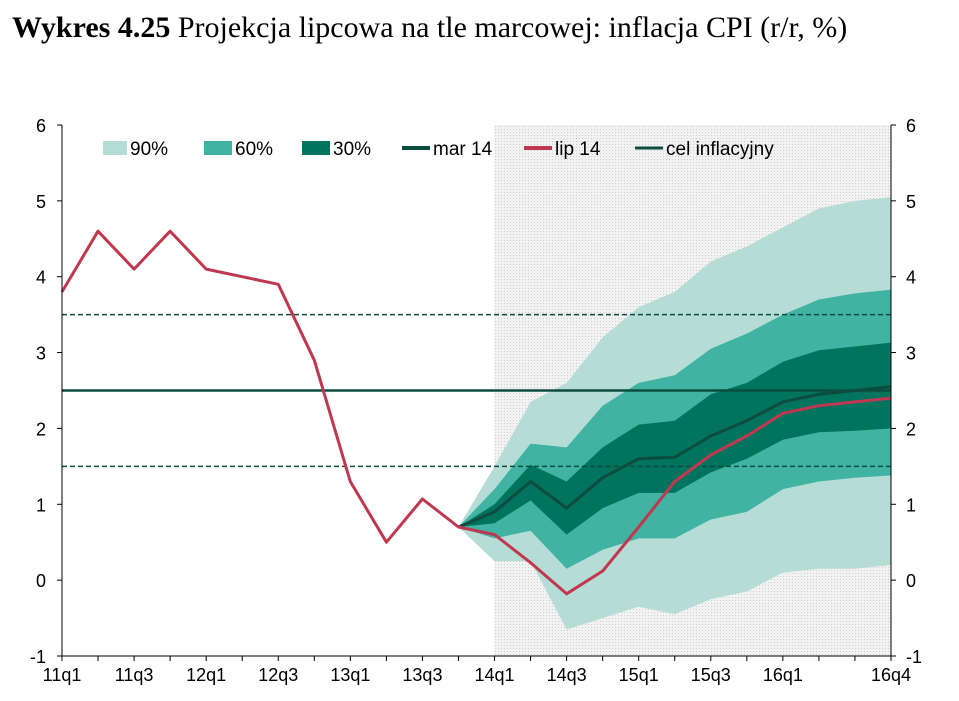 This screenshot has height=701, width=959. What do you see at coordinates (149, 149) in the screenshot?
I see `legend-label-0: 90%` at bounding box center [149, 149].